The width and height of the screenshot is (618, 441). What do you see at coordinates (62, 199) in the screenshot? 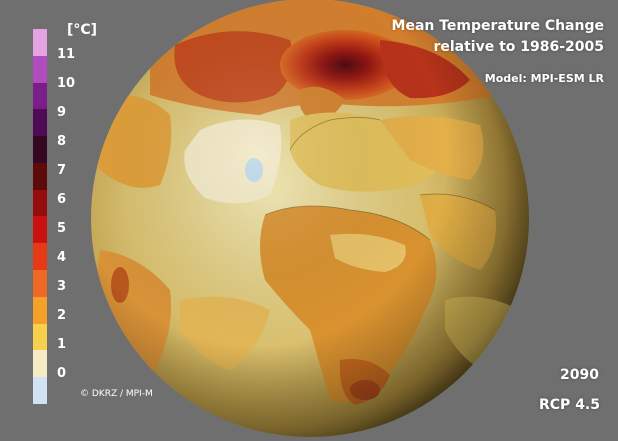
I see `colorbar-label-6: 6` at bounding box center [62, 199].